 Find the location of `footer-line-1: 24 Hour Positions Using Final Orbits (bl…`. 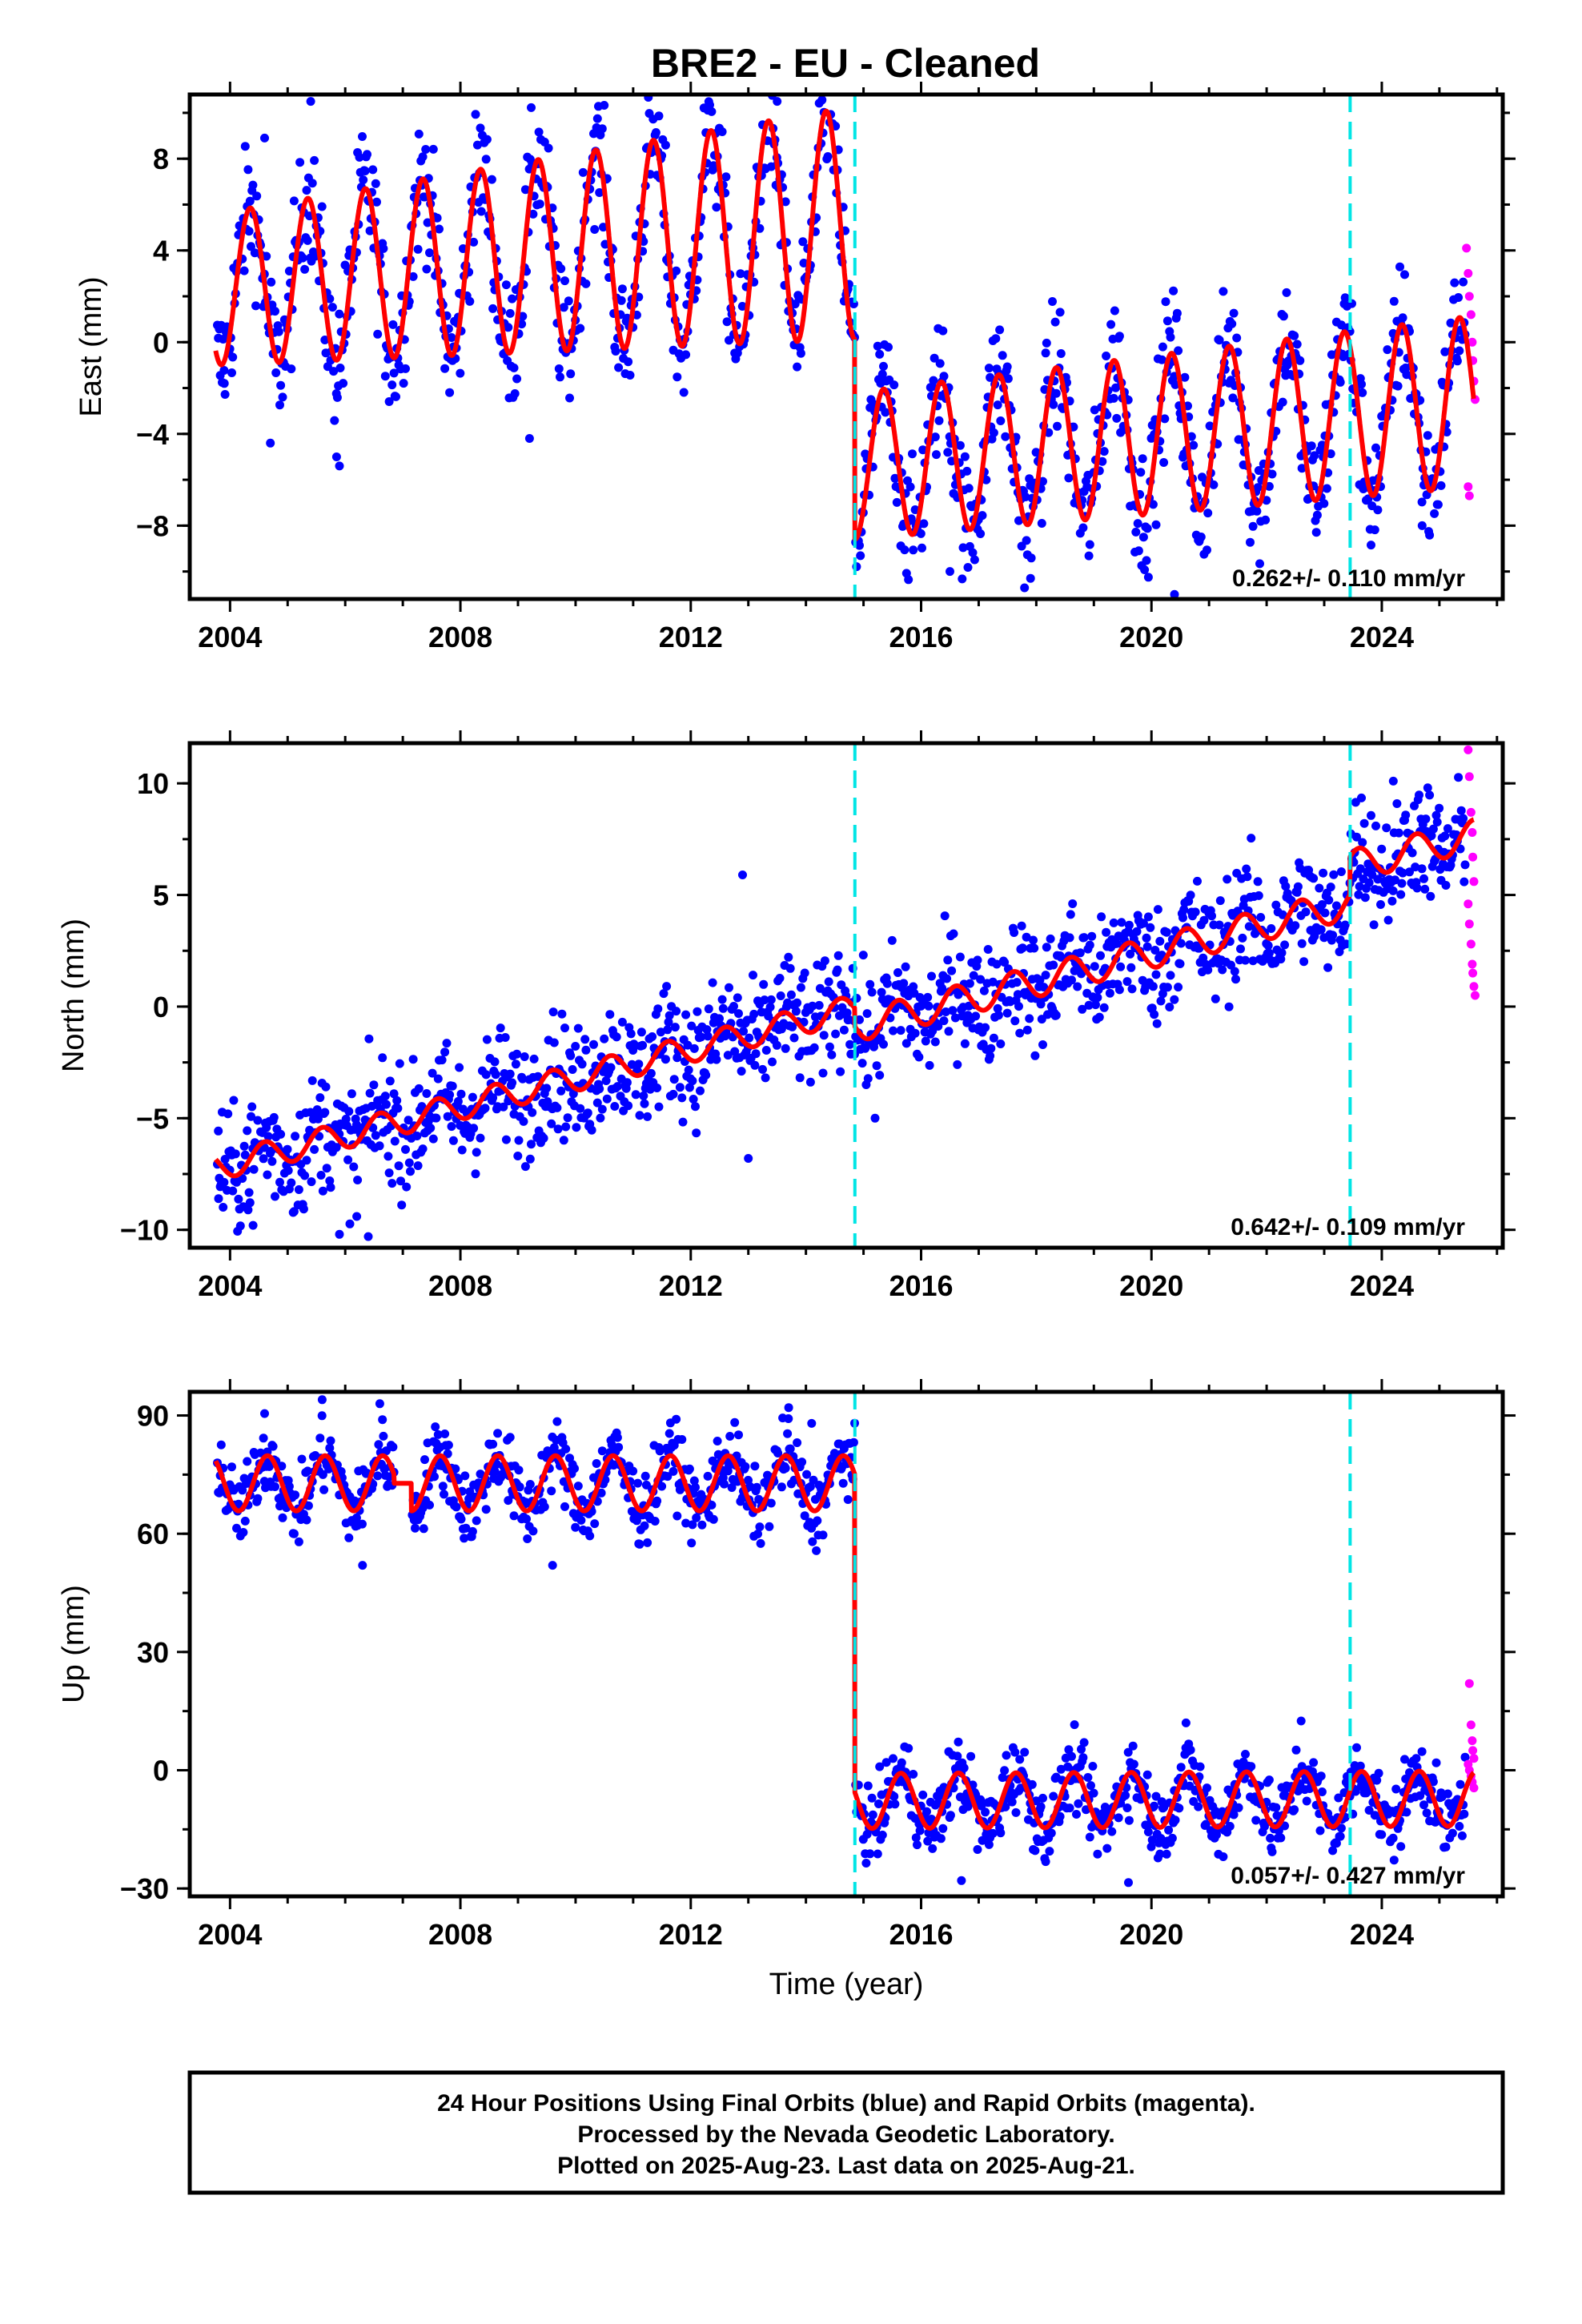

footer-line-1: 24 Hour Positions Using Final Orbits (bl… is located at coordinates (846, 2103).